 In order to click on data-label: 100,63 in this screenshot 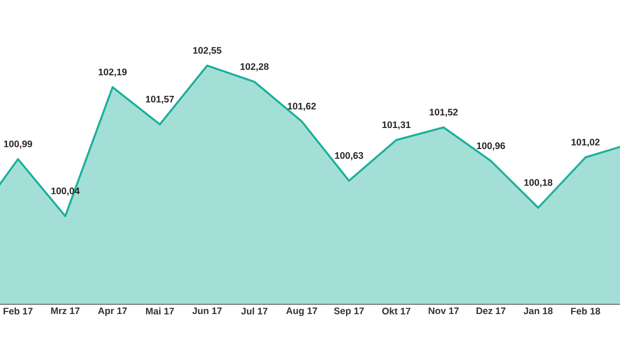, I will do `click(349, 156)`.